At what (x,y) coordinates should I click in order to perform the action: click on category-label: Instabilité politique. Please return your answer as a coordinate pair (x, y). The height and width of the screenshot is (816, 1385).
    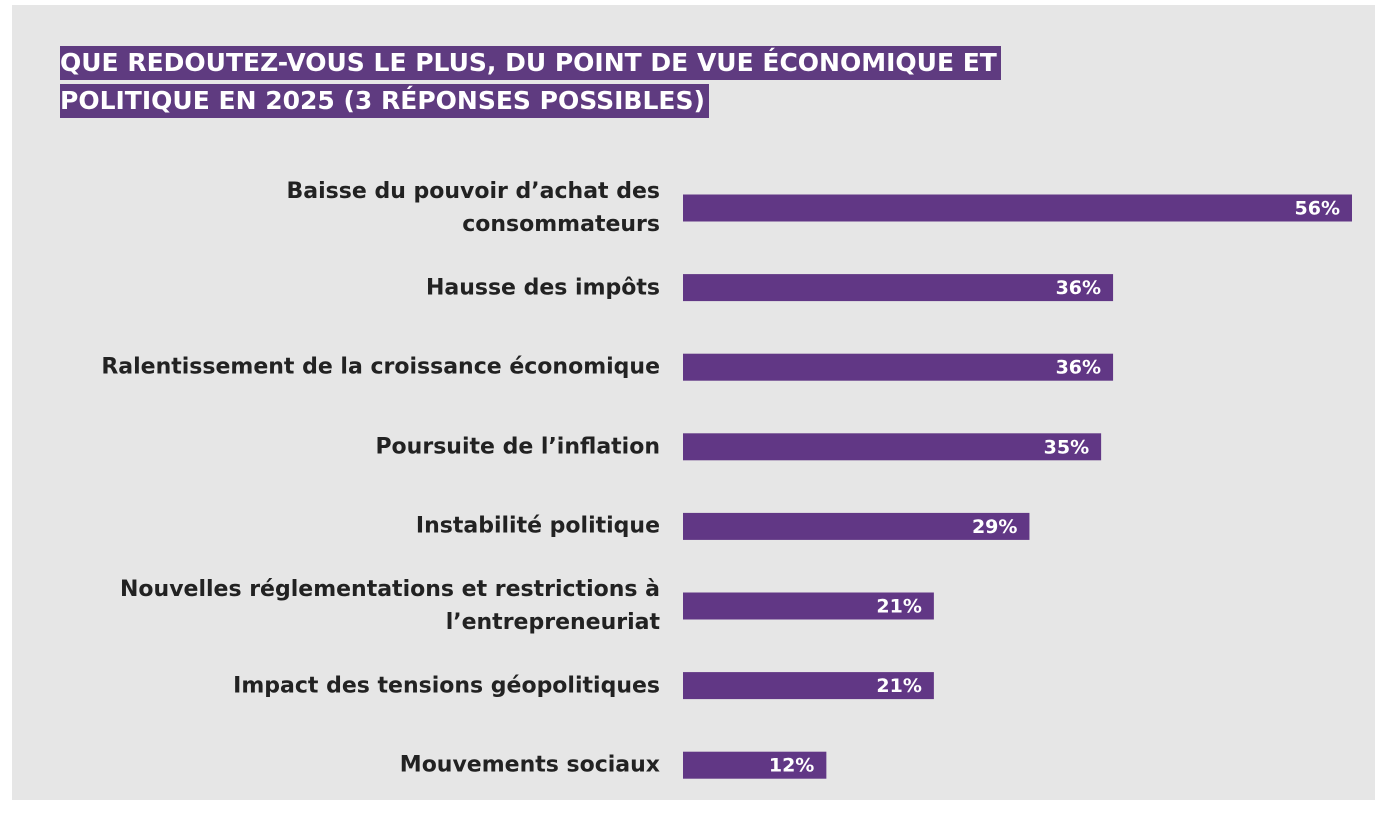
    Looking at the image, I should click on (537, 526).